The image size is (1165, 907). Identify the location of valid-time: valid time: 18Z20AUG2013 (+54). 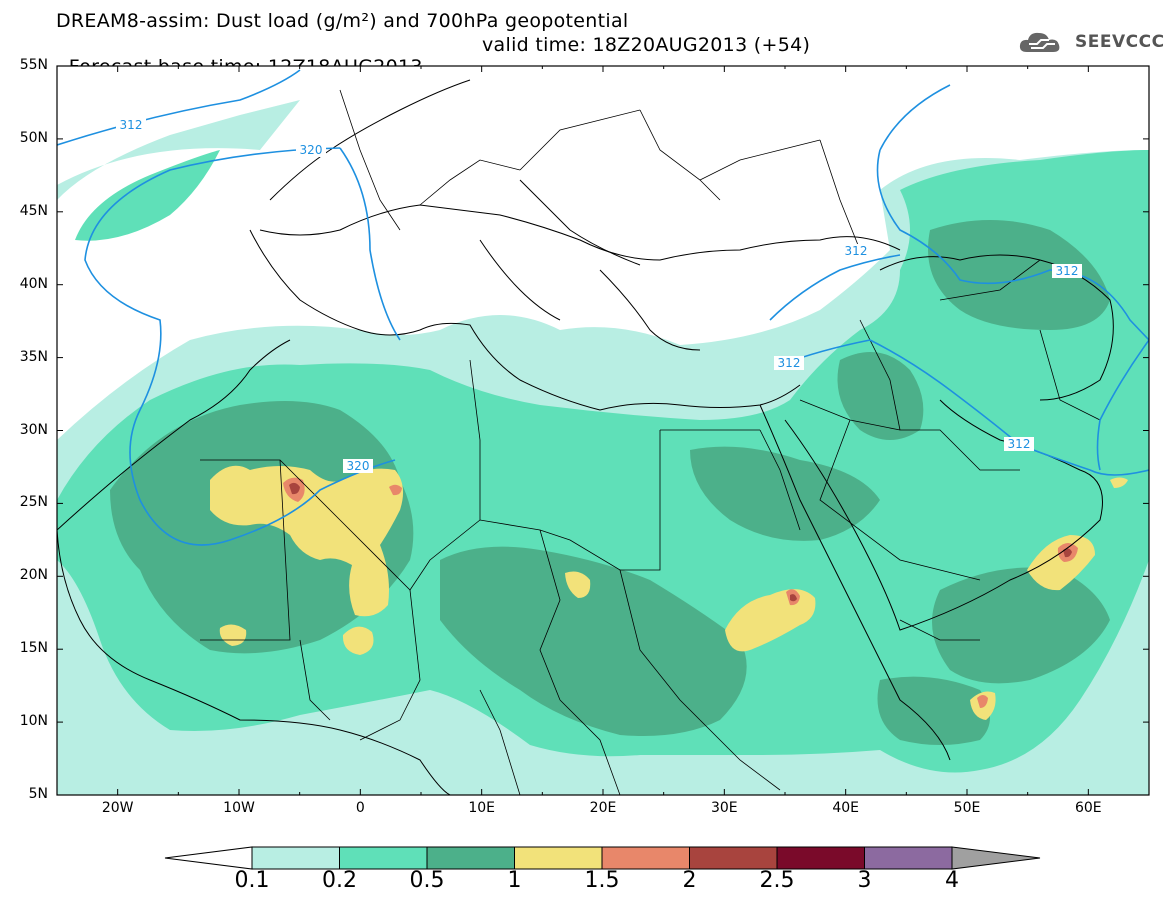
(646, 45).